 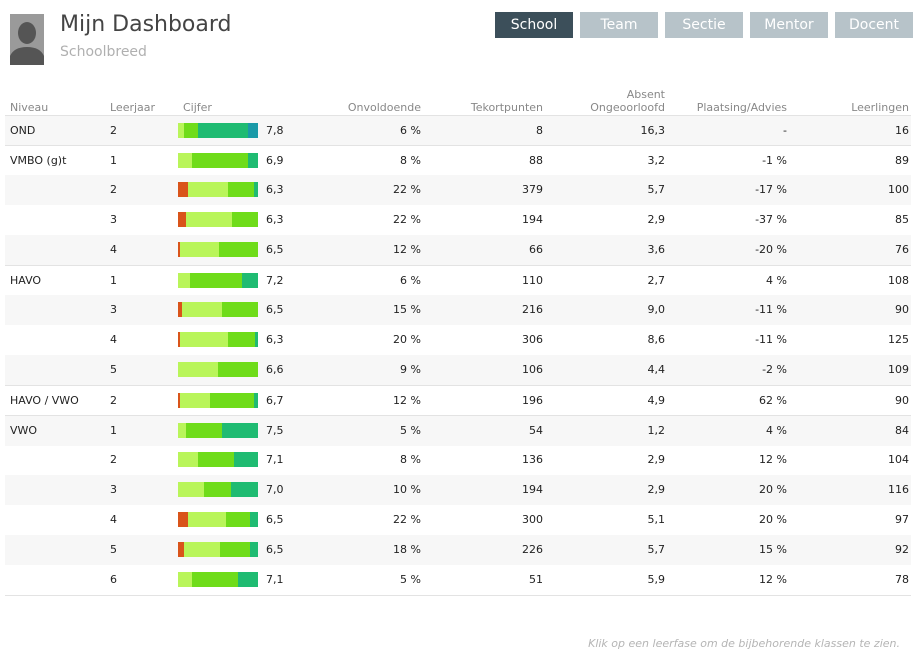 I want to click on cell-leerjaar: 1, so click(x=113, y=430).